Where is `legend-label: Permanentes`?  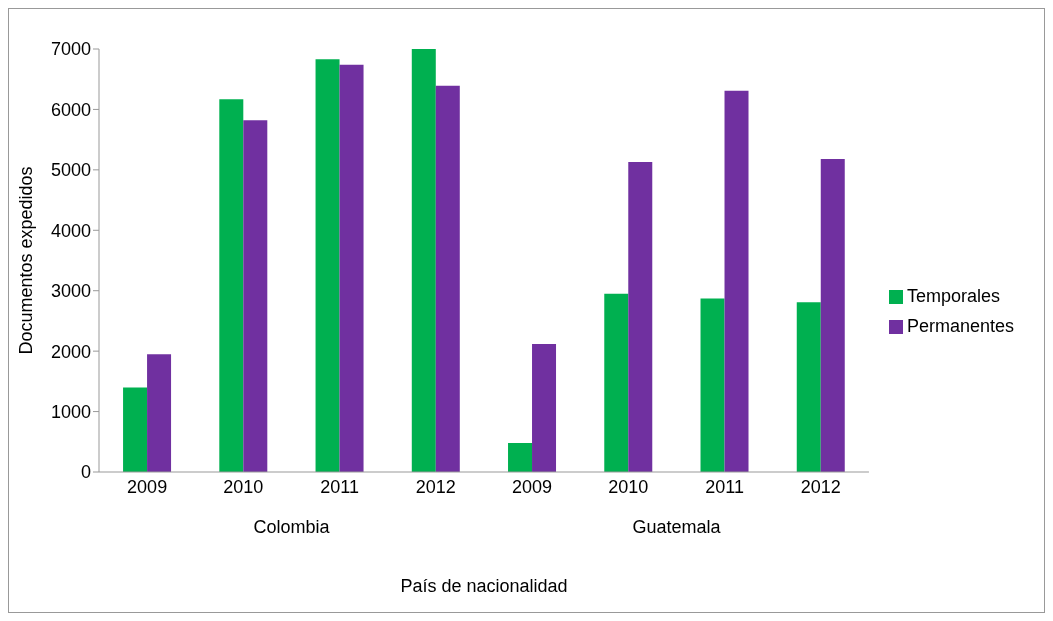 legend-label: Permanentes is located at coordinates (960, 325).